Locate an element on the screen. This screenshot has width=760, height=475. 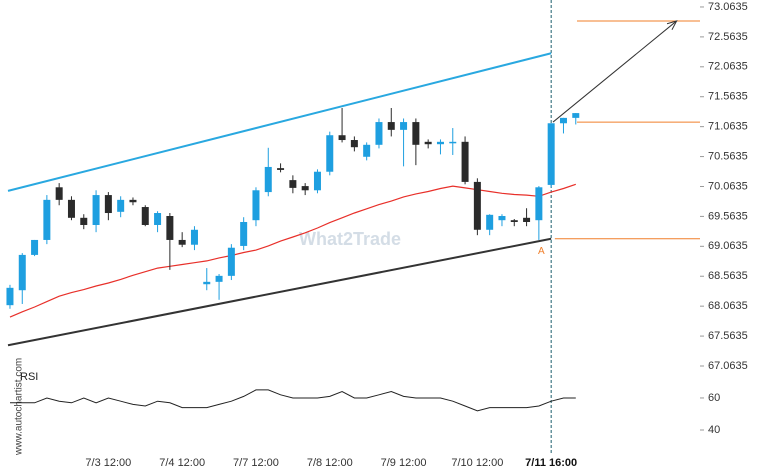
rsi-tick-label: 60 is located at coordinates (714, 398).